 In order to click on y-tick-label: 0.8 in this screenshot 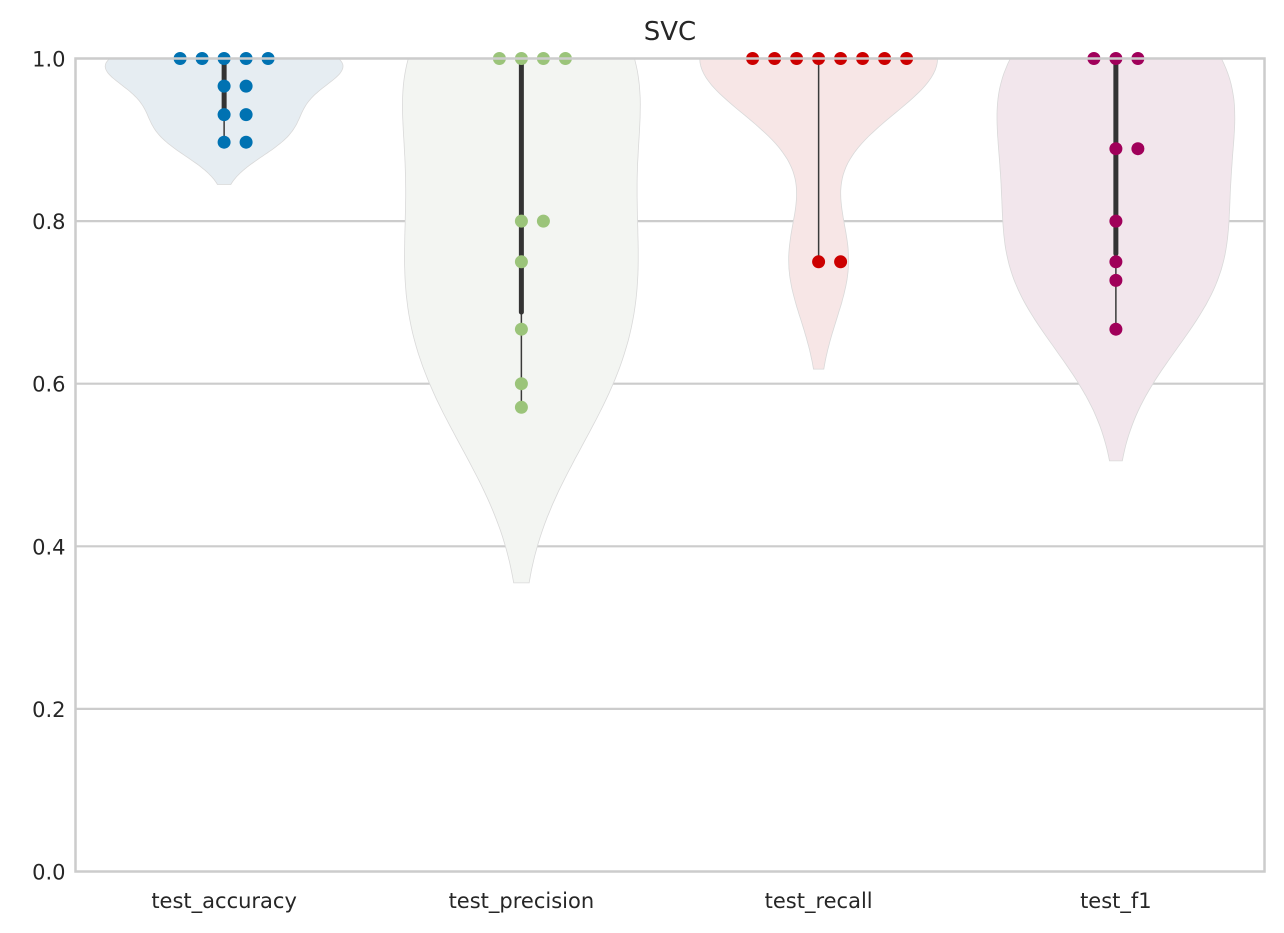, I will do `click(48, 222)`.